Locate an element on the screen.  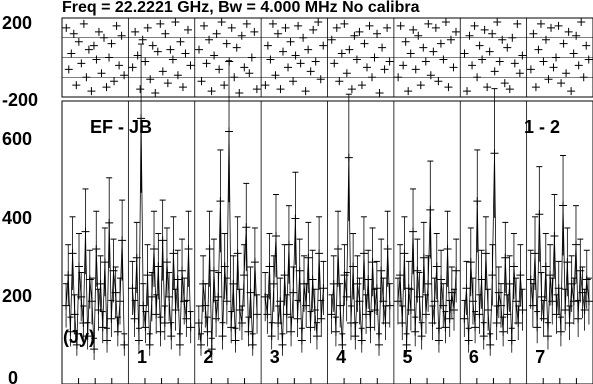
baseline-label: EF - JB is located at coordinates (121, 127).